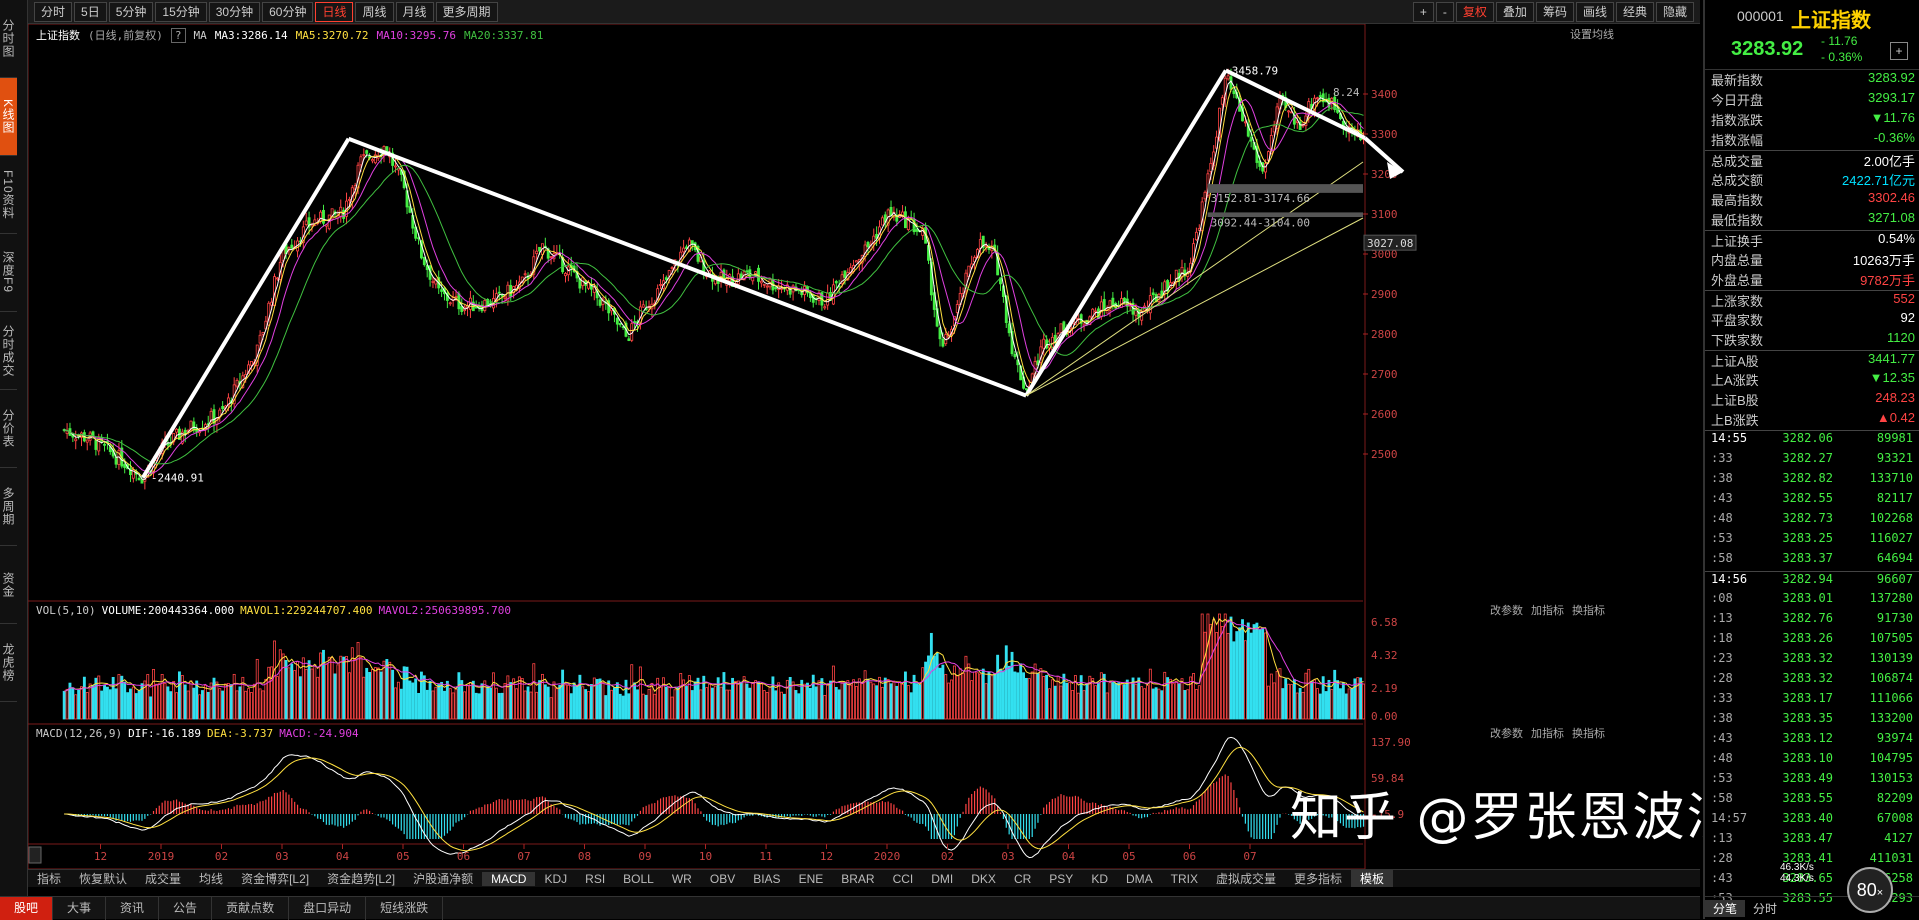 The image size is (1919, 920). I want to click on set-average-button: 设置均线, so click(1592, 35).